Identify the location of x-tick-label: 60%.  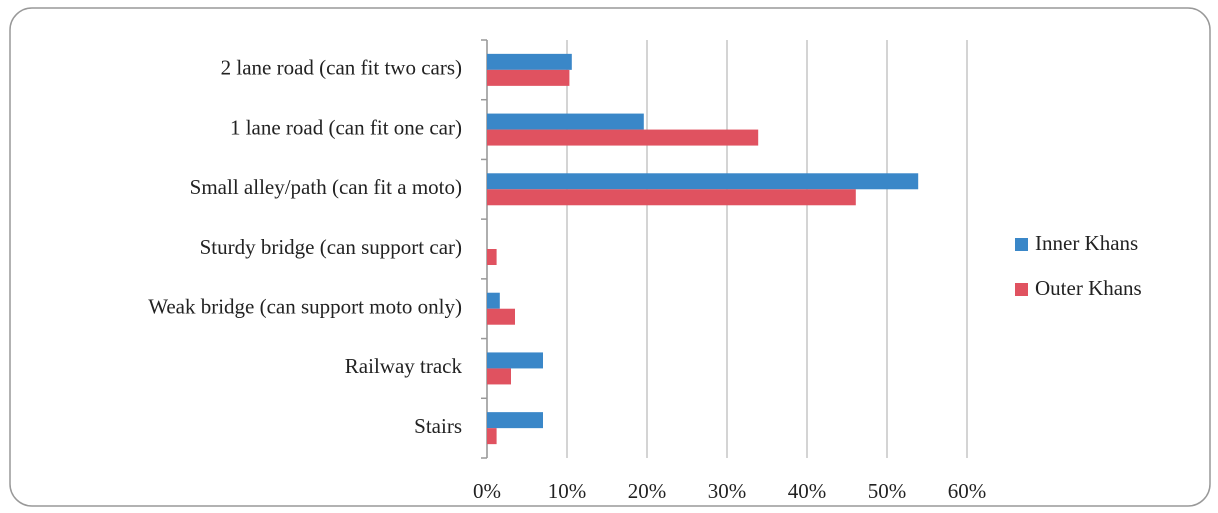
(967, 491).